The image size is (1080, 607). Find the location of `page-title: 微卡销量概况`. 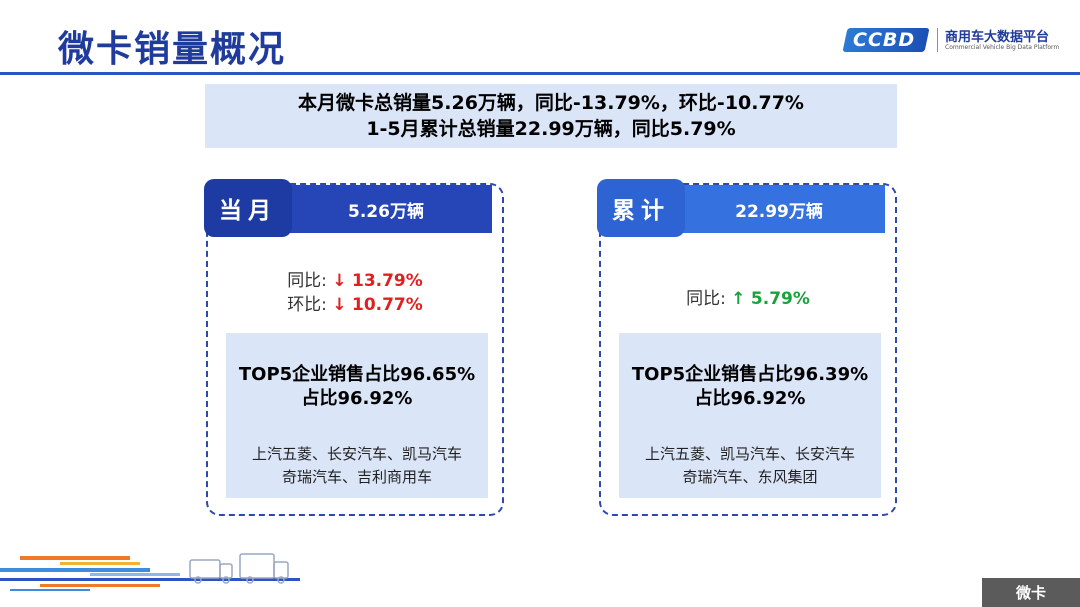

page-title: 微卡销量概况 is located at coordinates (172, 49).